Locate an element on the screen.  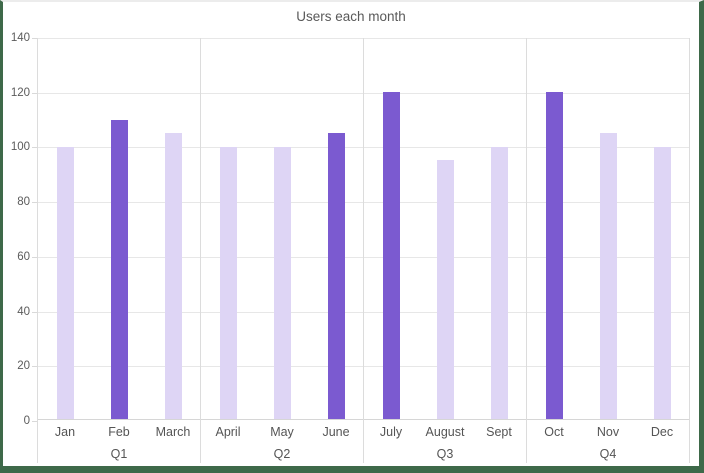
chart-title: Users each month is located at coordinates (351, 16).